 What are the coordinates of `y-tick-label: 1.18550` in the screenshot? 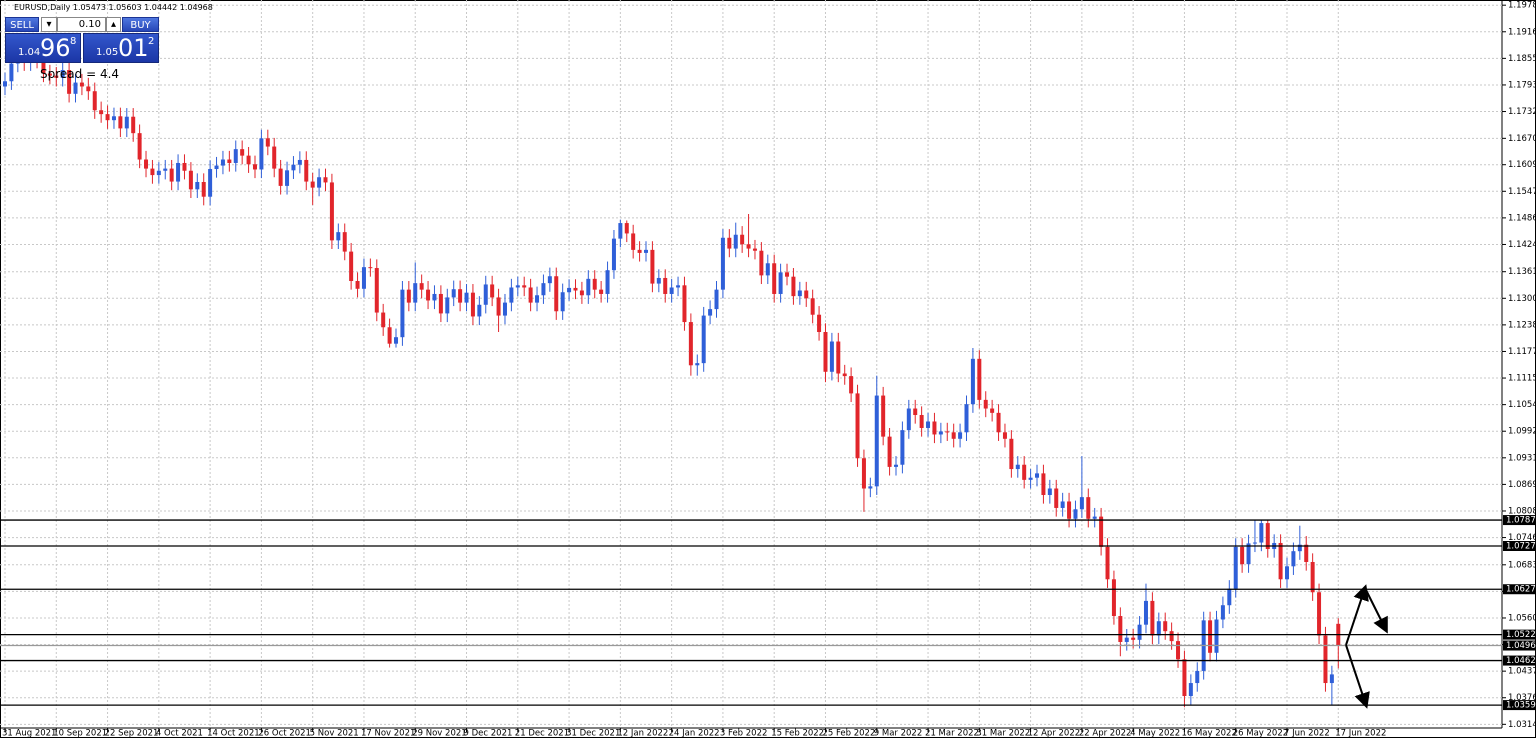 It's located at (1522, 59).